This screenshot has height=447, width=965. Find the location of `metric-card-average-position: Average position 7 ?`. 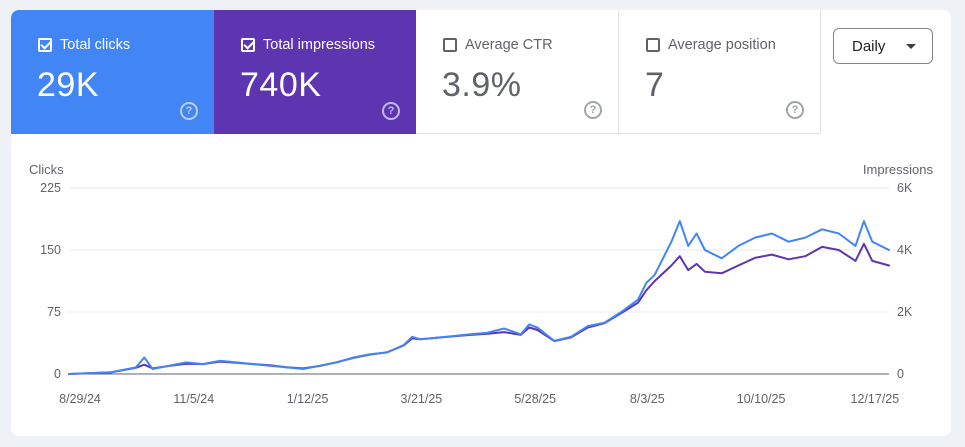

metric-card-average-position: Average position 7 ? is located at coordinates (720, 72).